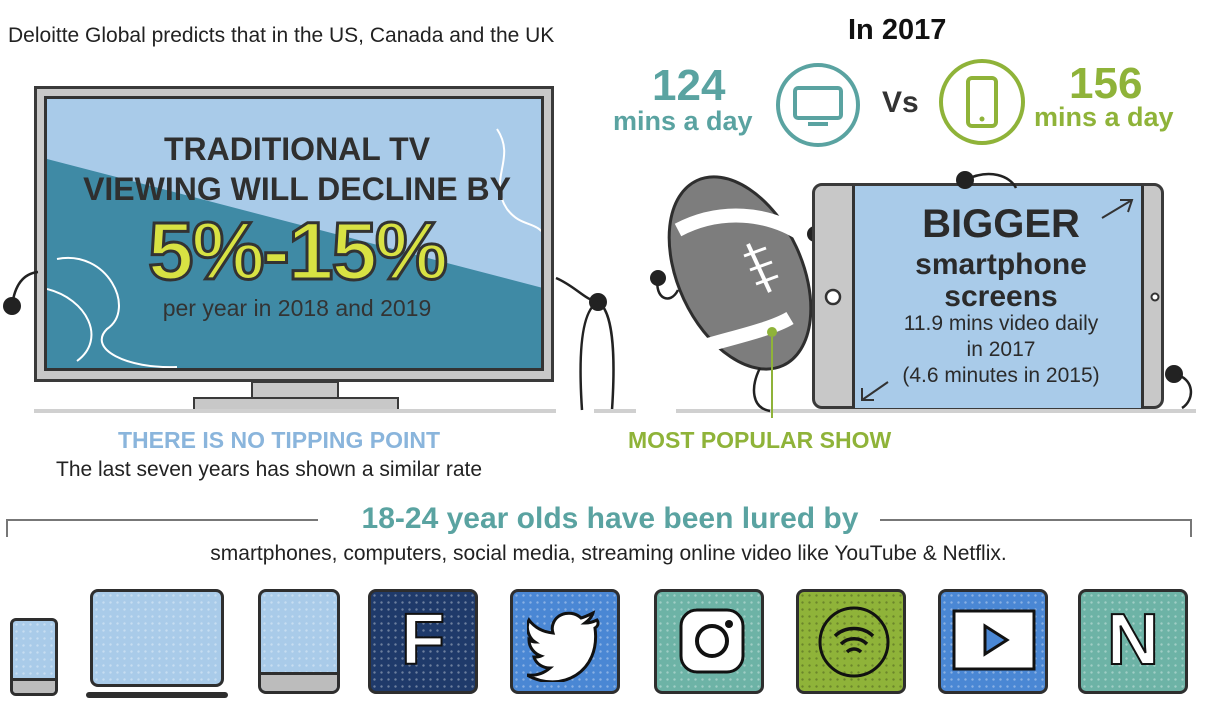  Describe the element at coordinates (900, 102) in the screenshot. I see `vs-label: Vs` at that location.